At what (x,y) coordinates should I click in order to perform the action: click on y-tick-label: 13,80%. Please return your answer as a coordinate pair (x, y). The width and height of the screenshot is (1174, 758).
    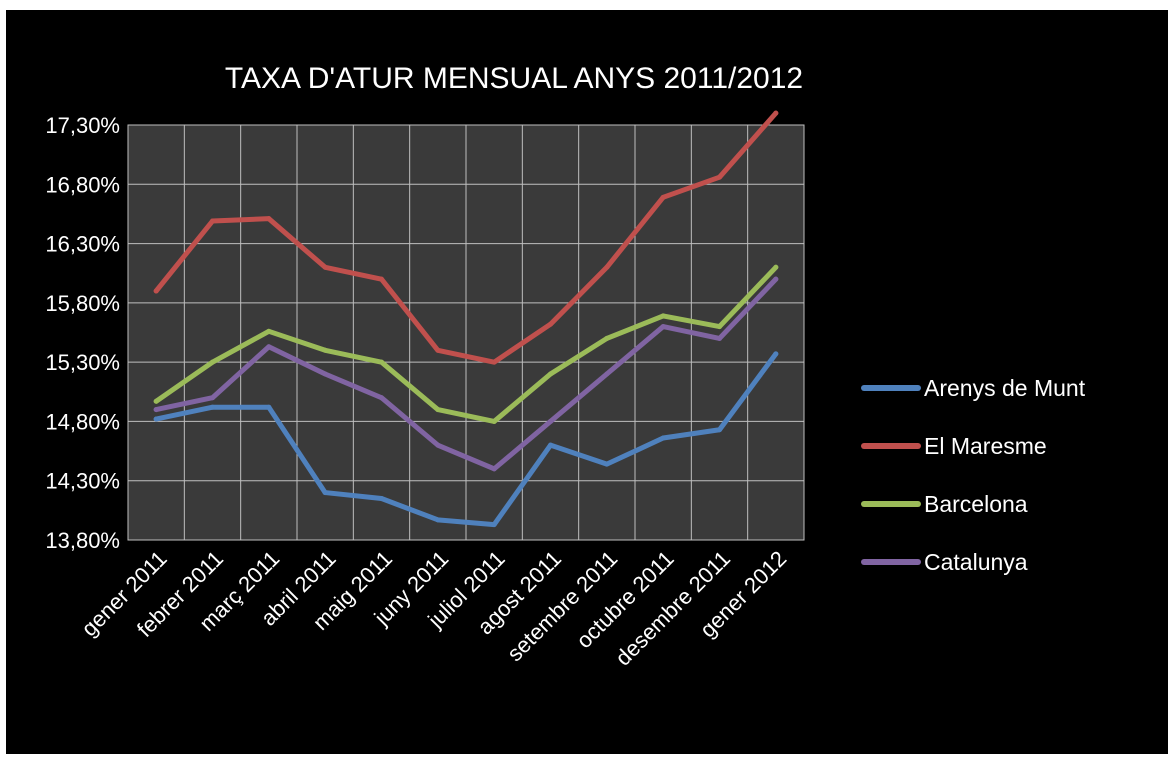
    Looking at the image, I should click on (82, 540).